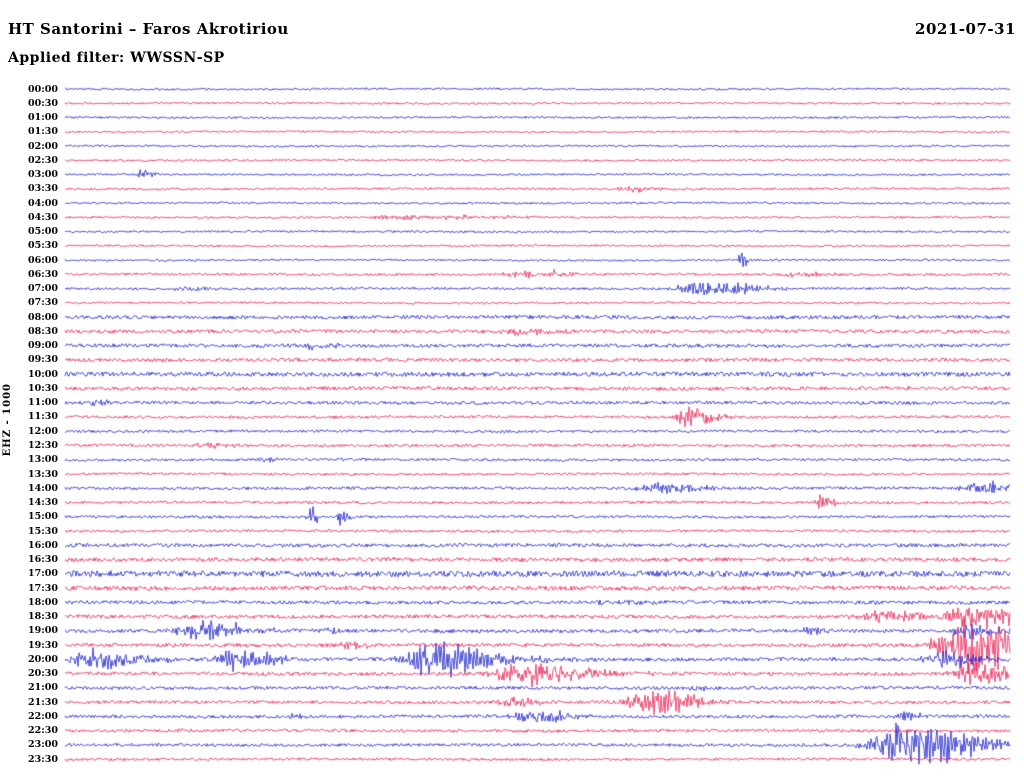  Describe the element at coordinates (43, 274) in the screenshot. I see `time-label: 06:30` at that location.